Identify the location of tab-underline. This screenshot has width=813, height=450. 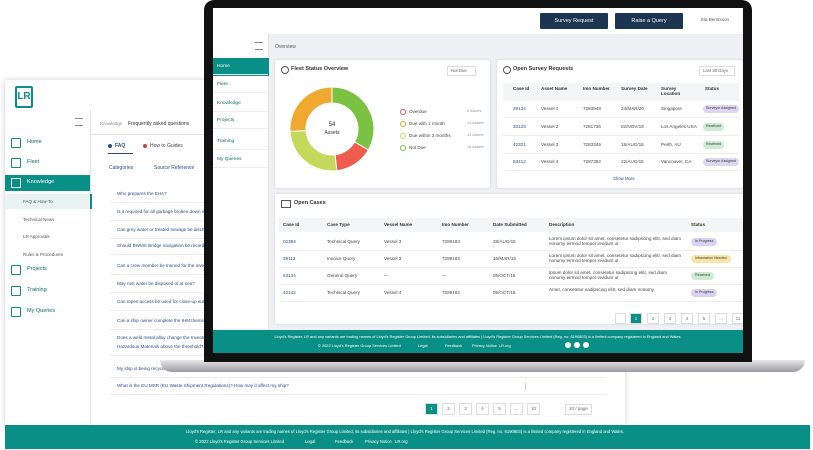
(120, 153).